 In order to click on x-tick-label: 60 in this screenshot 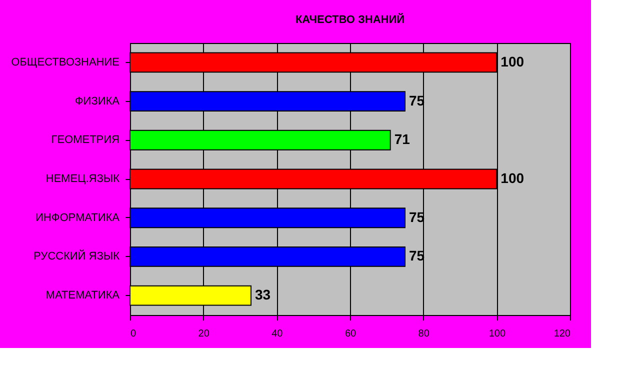, I will do `click(350, 334)`.